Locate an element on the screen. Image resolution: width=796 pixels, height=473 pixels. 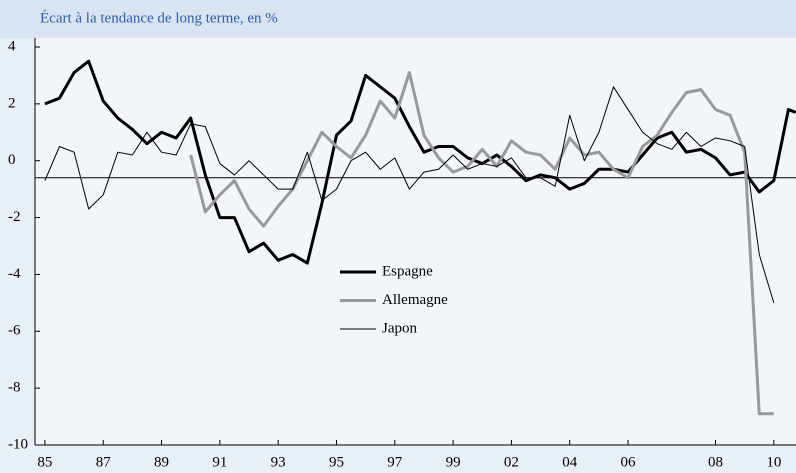
x-tick-label: 10 is located at coordinates (773, 462).